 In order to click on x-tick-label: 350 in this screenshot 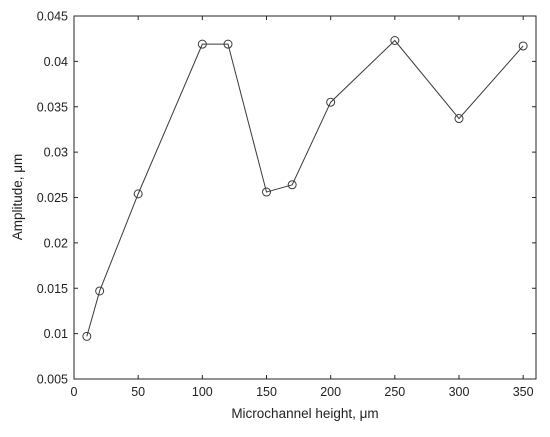, I will do `click(523, 392)`.